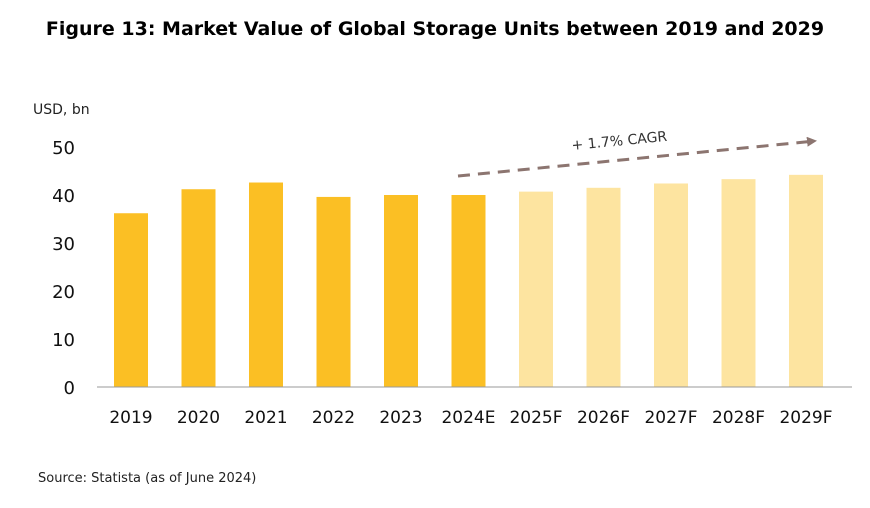 The width and height of the screenshot is (870, 508). I want to click on y-tick-label: 10, so click(63, 340).